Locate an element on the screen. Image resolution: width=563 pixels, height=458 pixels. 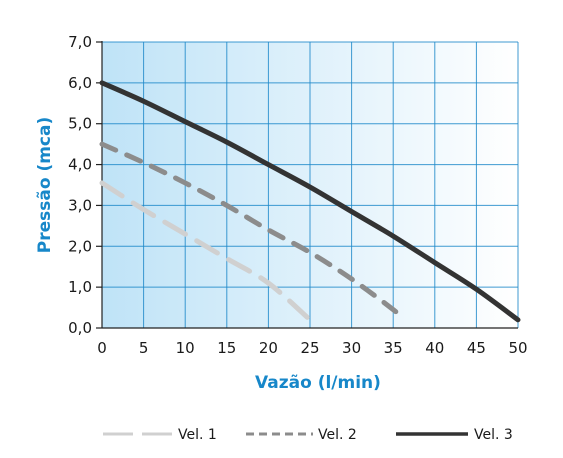
y-tick-label: 0,0 is located at coordinates (80, 328).